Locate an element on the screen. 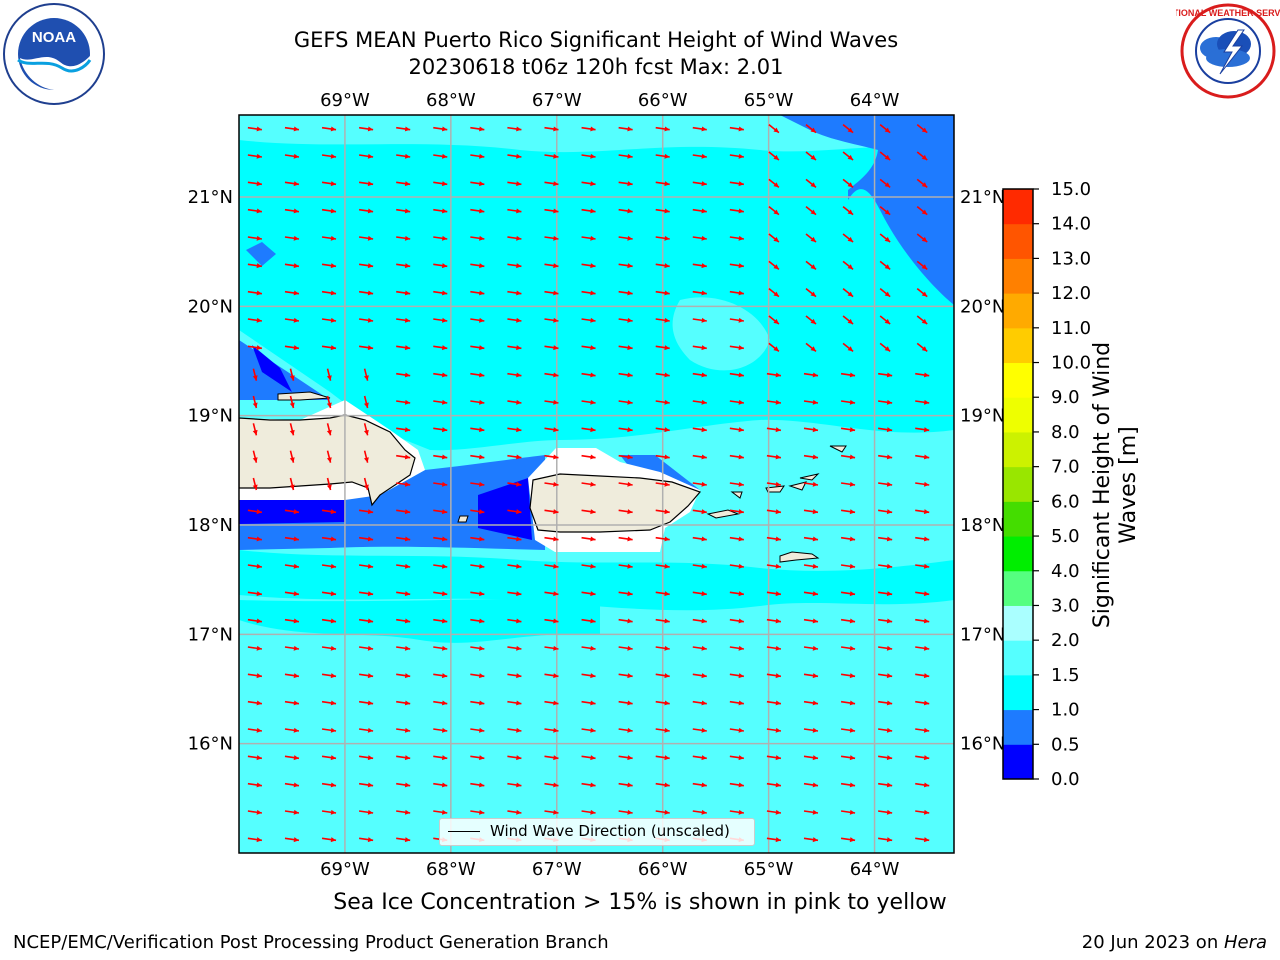 This screenshot has width=1280, height=960. colorbar-tick-label: 1.5 is located at coordinates (1065, 675).